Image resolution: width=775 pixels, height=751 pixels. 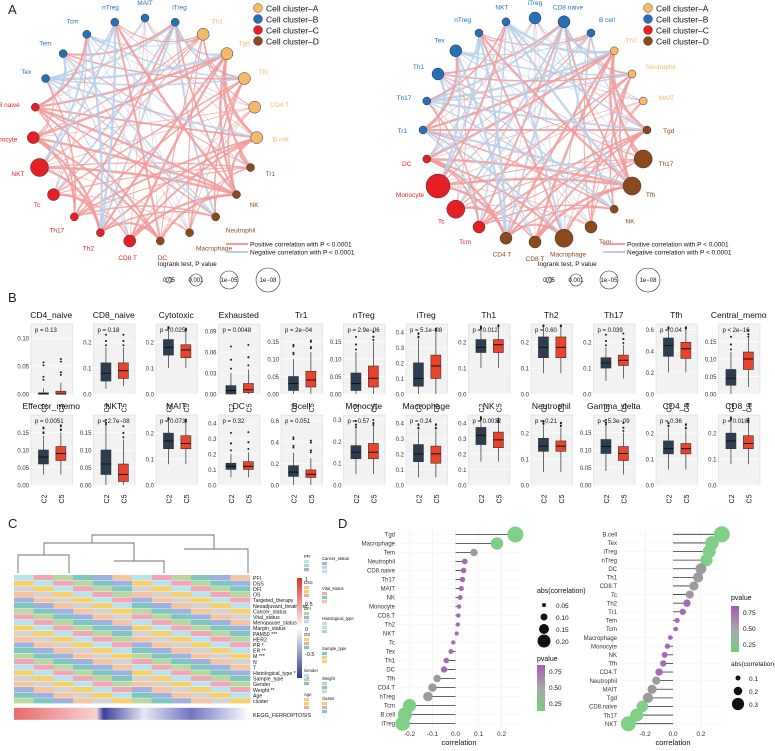 What do you see at coordinates (614, 406) in the screenshot?
I see `boxplot-title: Gamma_delta` at bounding box center [614, 406].